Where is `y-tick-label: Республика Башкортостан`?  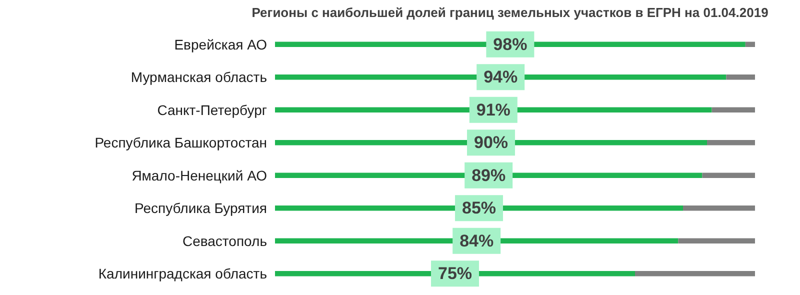
y-tick-label: Республика Башкортостан is located at coordinates (180, 142).